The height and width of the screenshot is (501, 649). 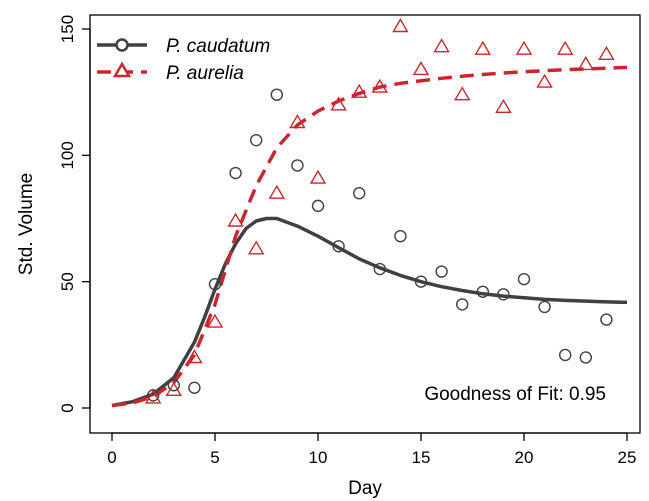 What do you see at coordinates (67, 155) in the screenshot?
I see `y-tick-label: 100` at bounding box center [67, 155].